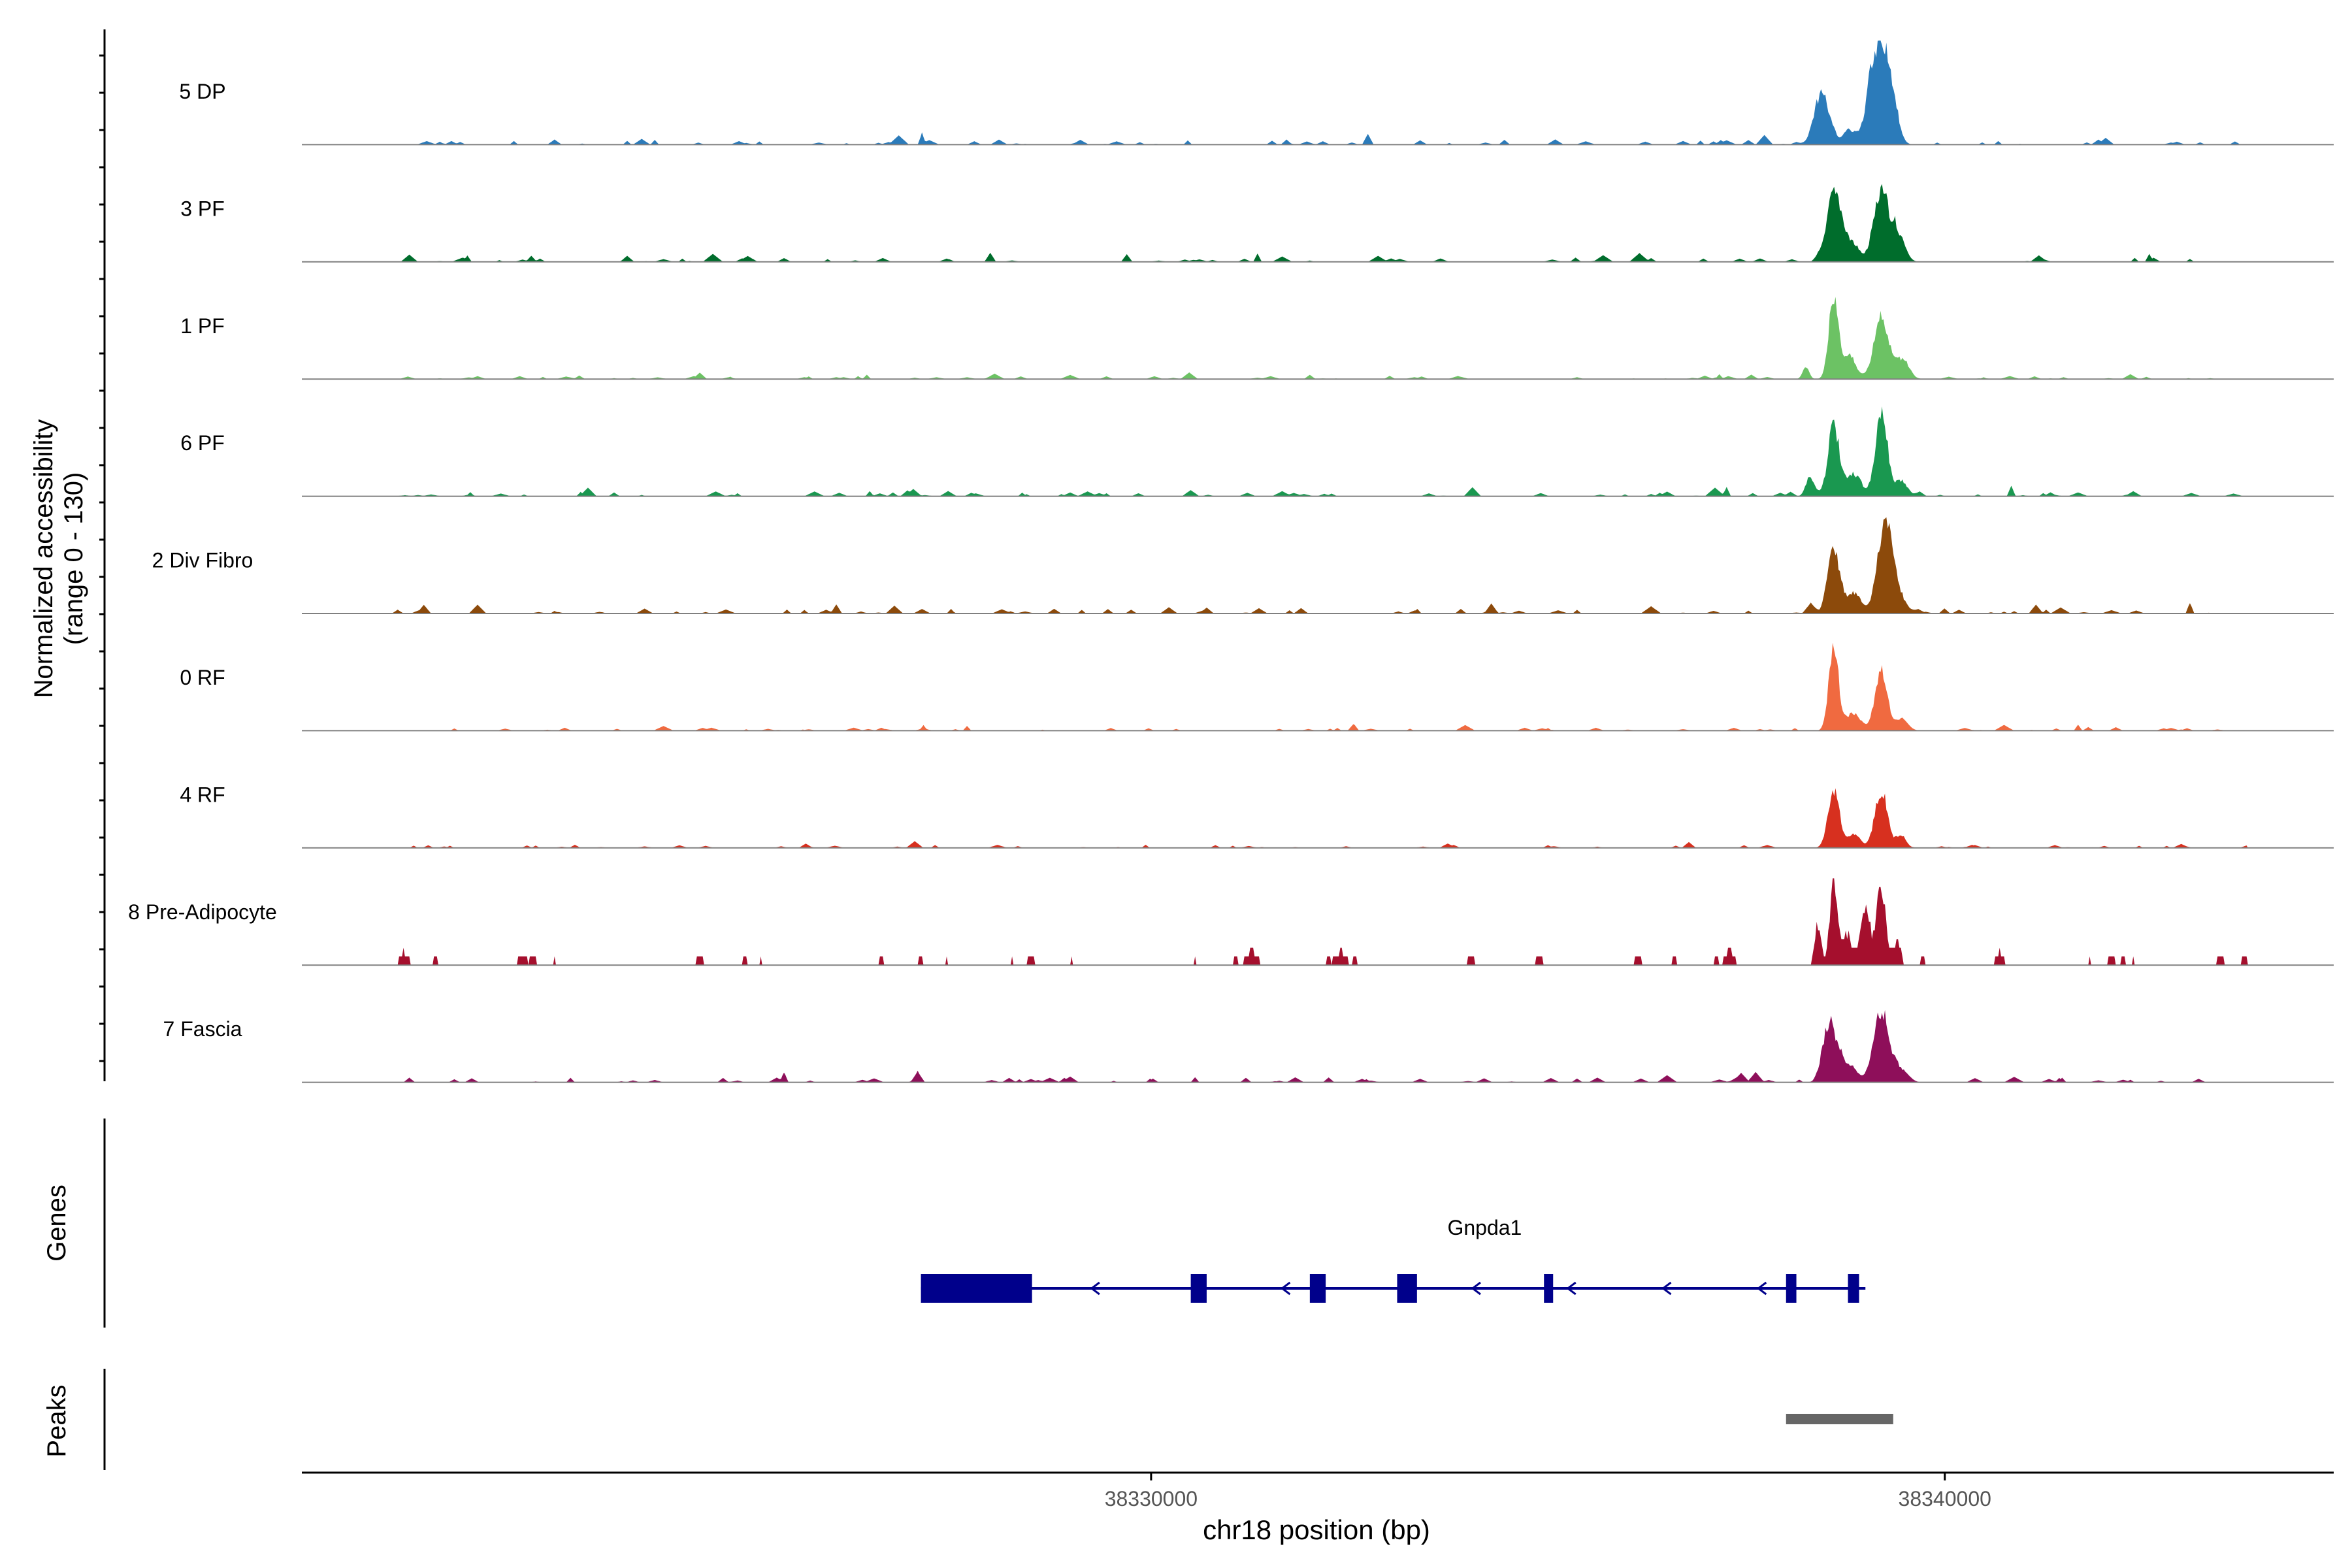  I want to click on track-3-pf: 3 PF, so click(1257, 223).